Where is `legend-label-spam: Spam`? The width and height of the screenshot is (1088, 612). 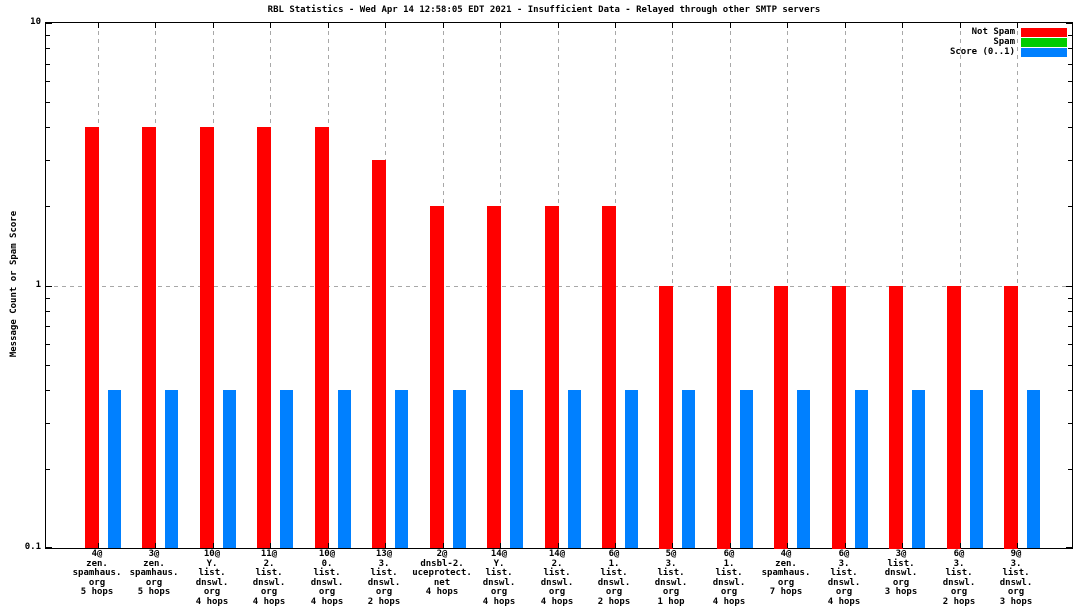 legend-label-spam: Spam is located at coordinates (1004, 42).